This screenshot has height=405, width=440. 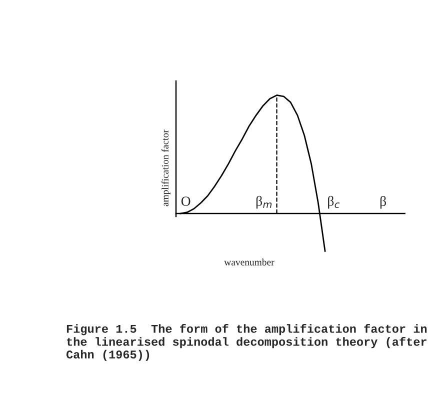 I want to click on x-axis-title: wavenumber, so click(x=249, y=262).